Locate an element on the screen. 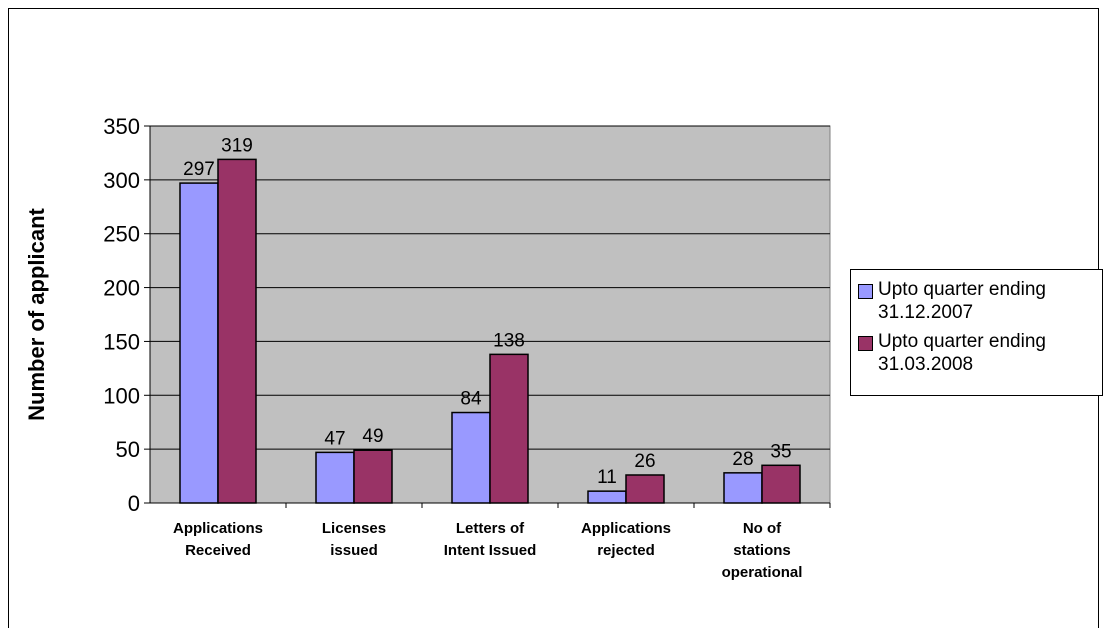  x-tick-label-5-line2: stations is located at coordinates (762, 550).